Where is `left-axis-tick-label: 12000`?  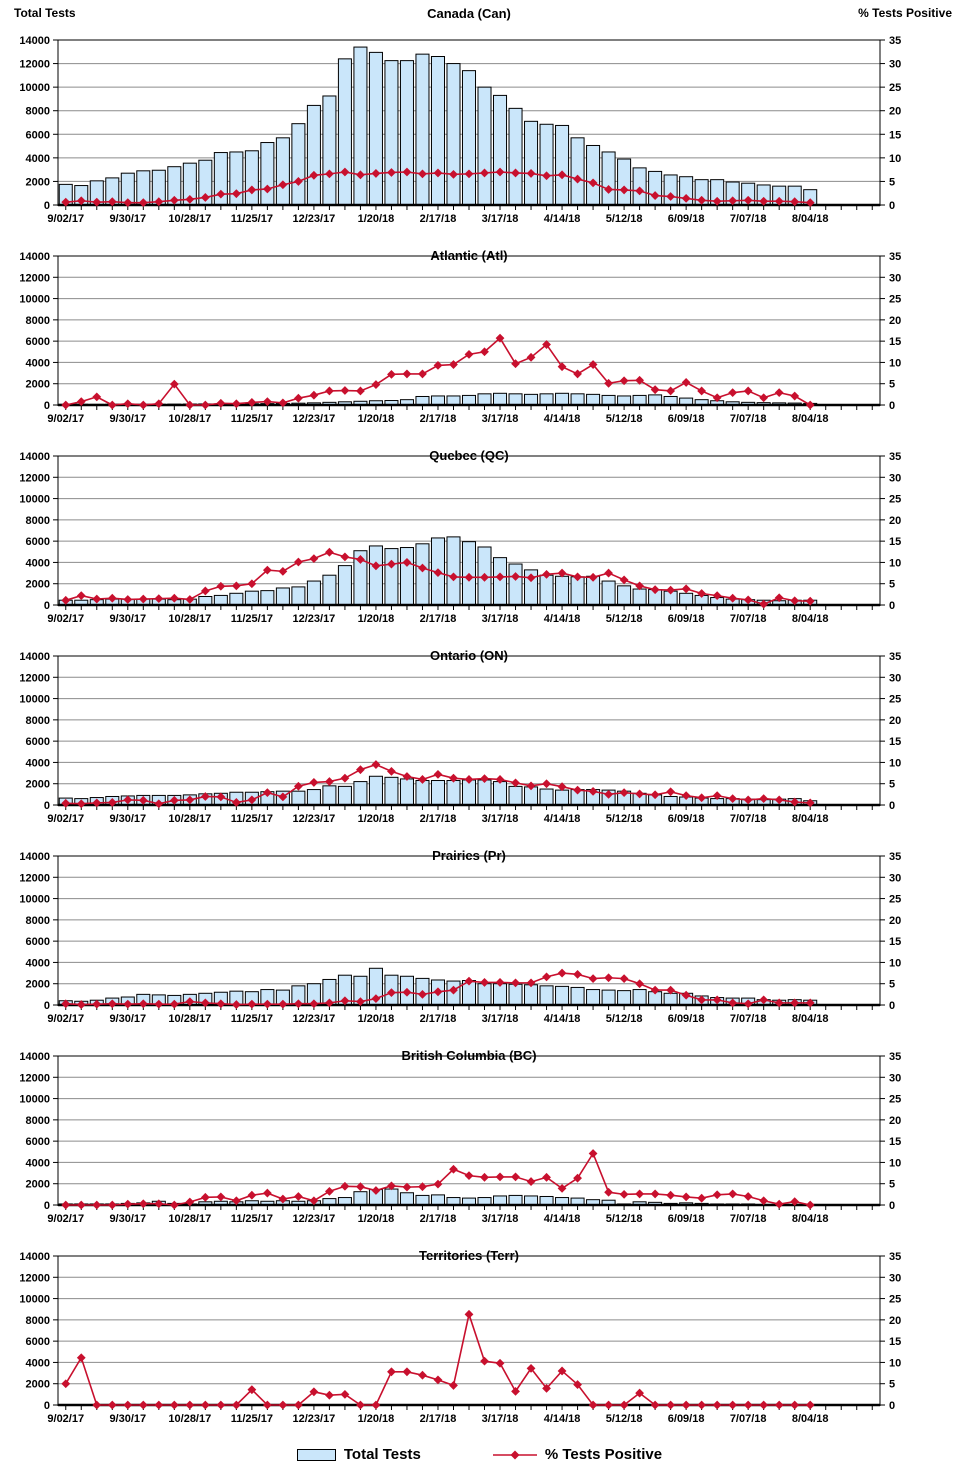
left-axis-tick-label: 12000 is located at coordinates (34, 65).